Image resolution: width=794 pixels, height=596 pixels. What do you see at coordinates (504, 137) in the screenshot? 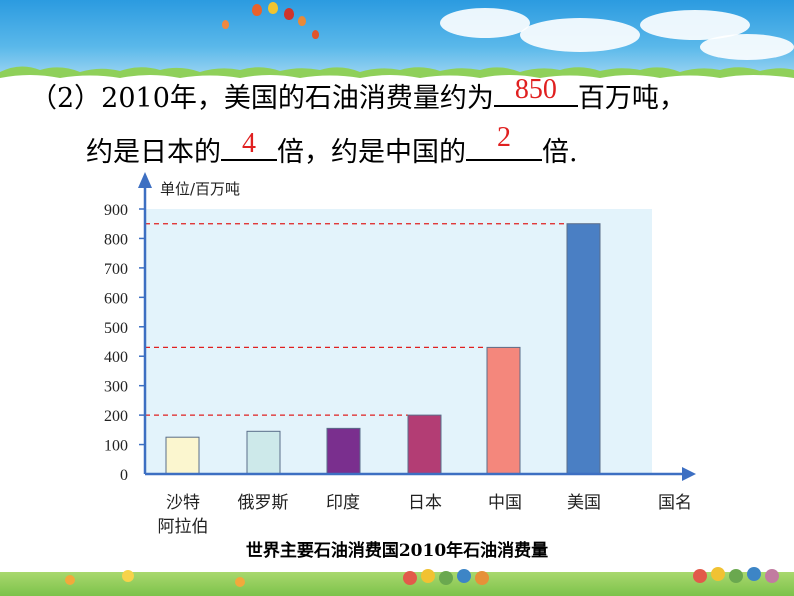
I see `answer-value: 2` at bounding box center [504, 137].